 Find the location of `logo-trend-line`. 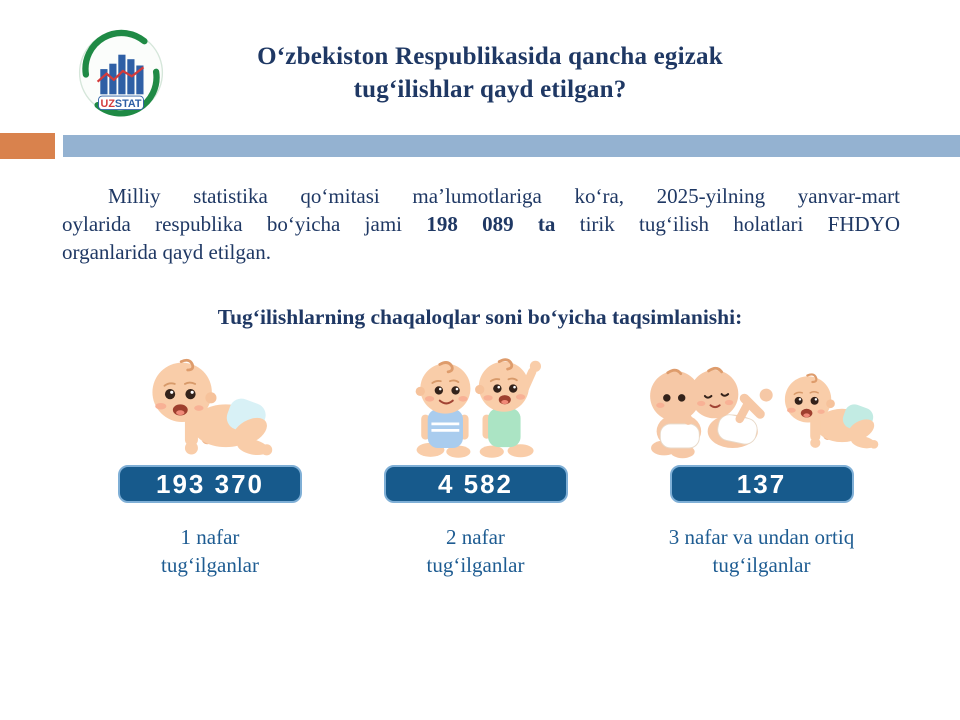

logo-trend-line is located at coordinates (120, 74).